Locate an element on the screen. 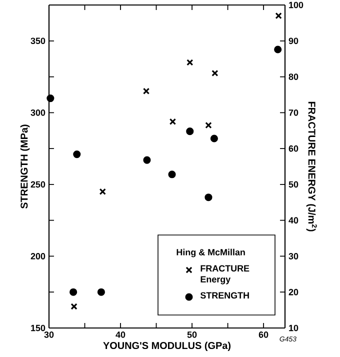 The width and height of the screenshot is (340, 357). y2-tick-label: 30 is located at coordinates (293, 256).